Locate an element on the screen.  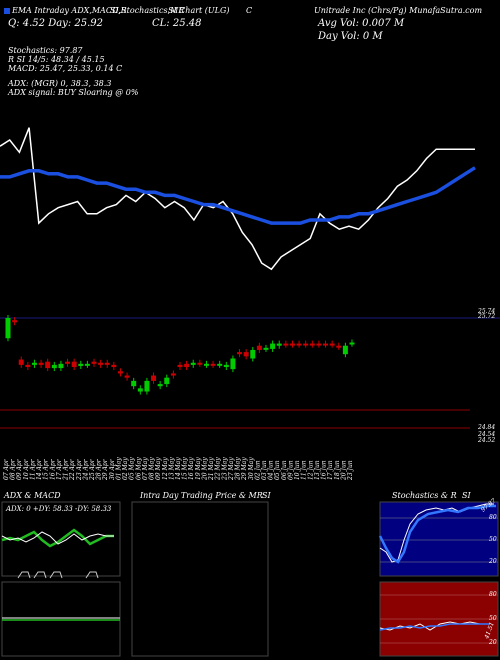
legend-swatch is located at coordinates (7, 11).